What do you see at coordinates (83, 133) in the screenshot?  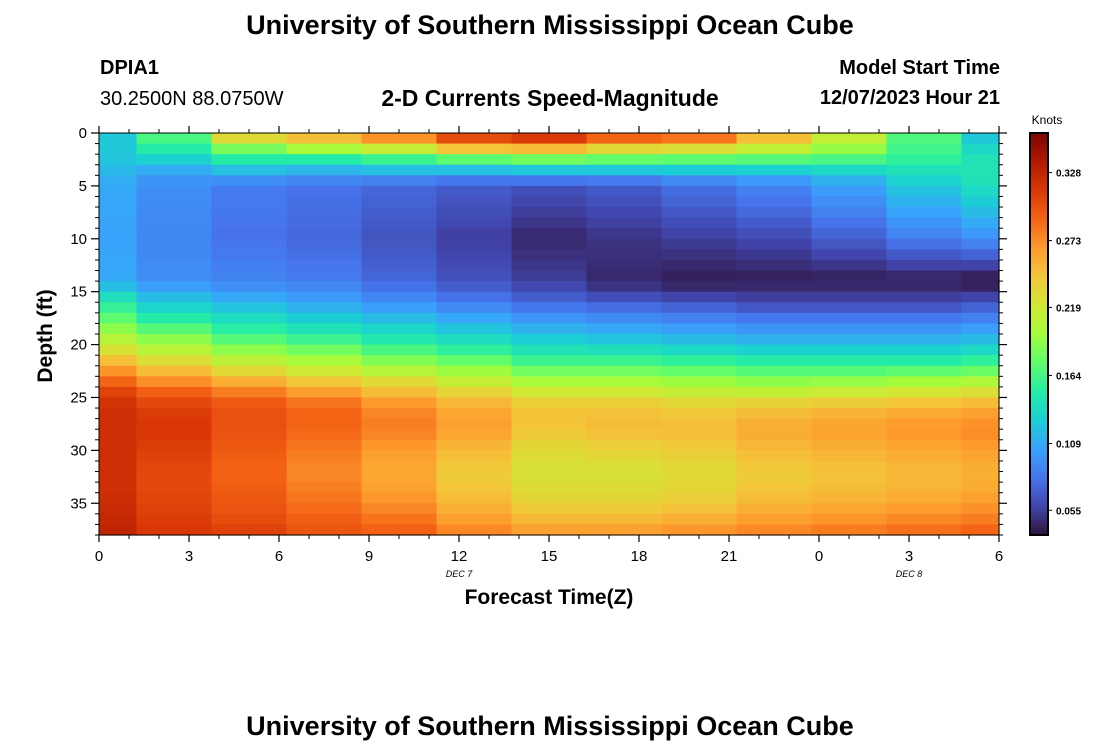 I see `y-tick-label: 0` at bounding box center [83, 133].